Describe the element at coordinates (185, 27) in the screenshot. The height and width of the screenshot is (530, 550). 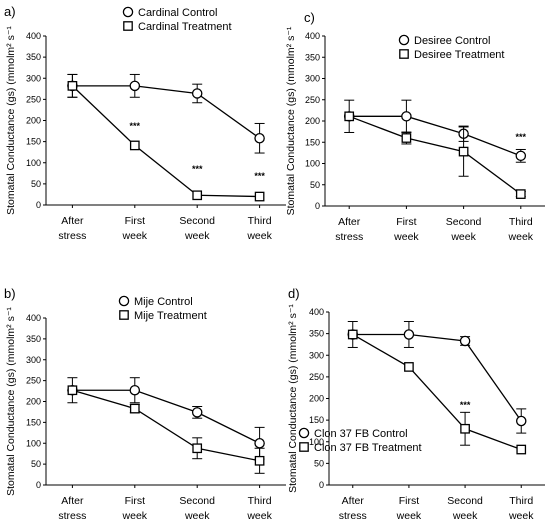
I see `legend-label: Cardinal Treatment` at that location.